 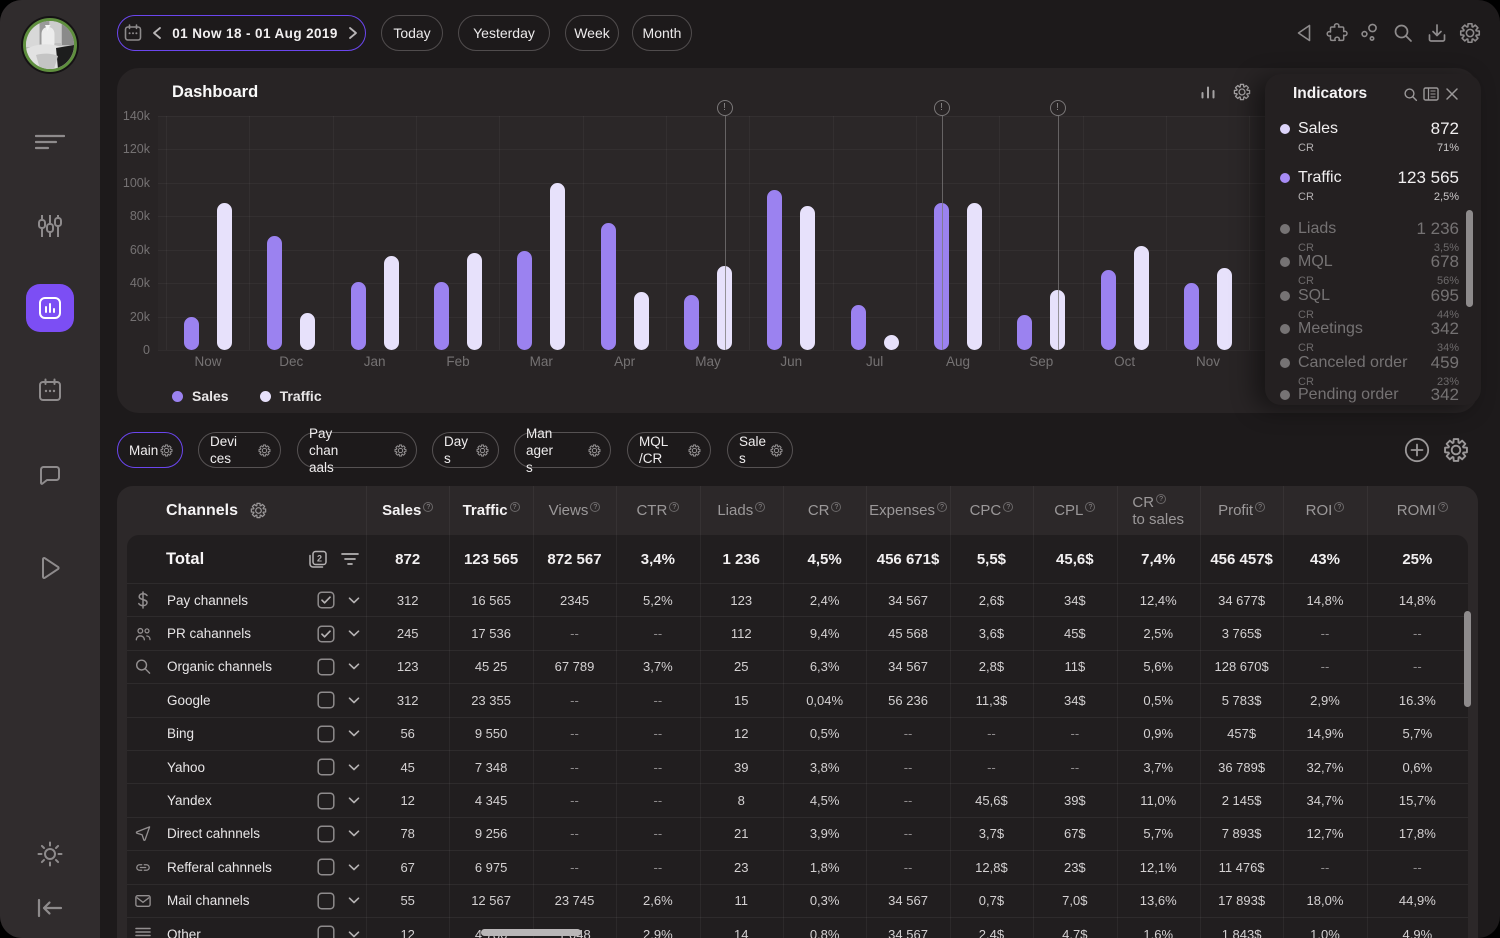 I want to click on svg-text: 2, so click(x=319, y=559).